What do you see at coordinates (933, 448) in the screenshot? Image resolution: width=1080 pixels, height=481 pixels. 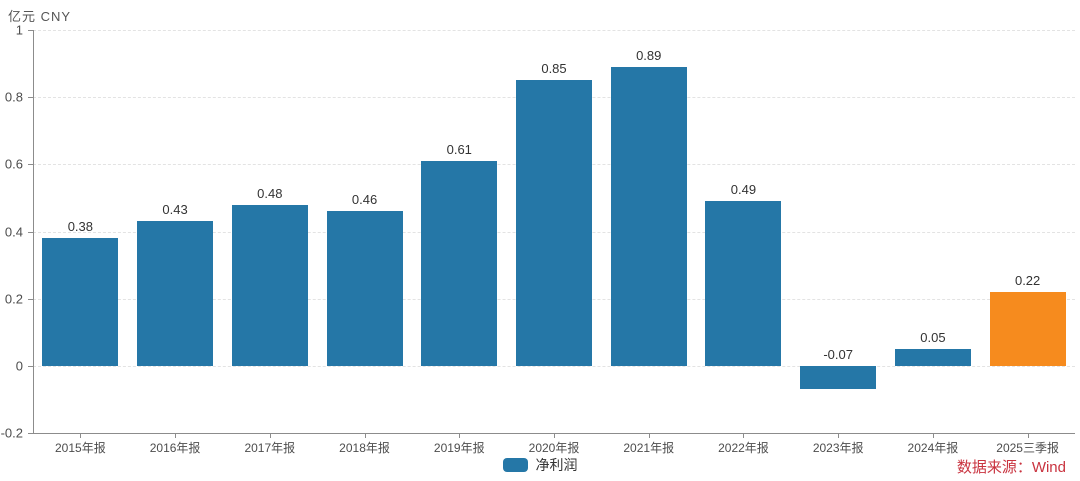 I see `x-axis-tick-label-2024年报: 2024年报` at bounding box center [933, 448].